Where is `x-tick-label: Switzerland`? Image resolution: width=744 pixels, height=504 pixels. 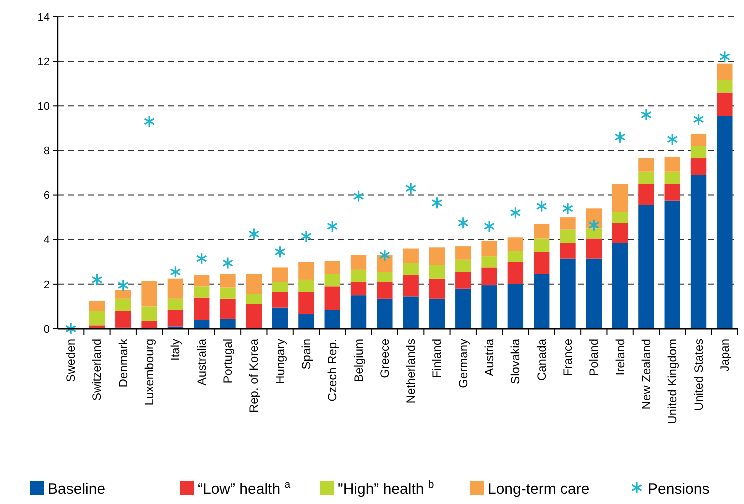
x-tick-label: Switzerland is located at coordinates (97, 370).